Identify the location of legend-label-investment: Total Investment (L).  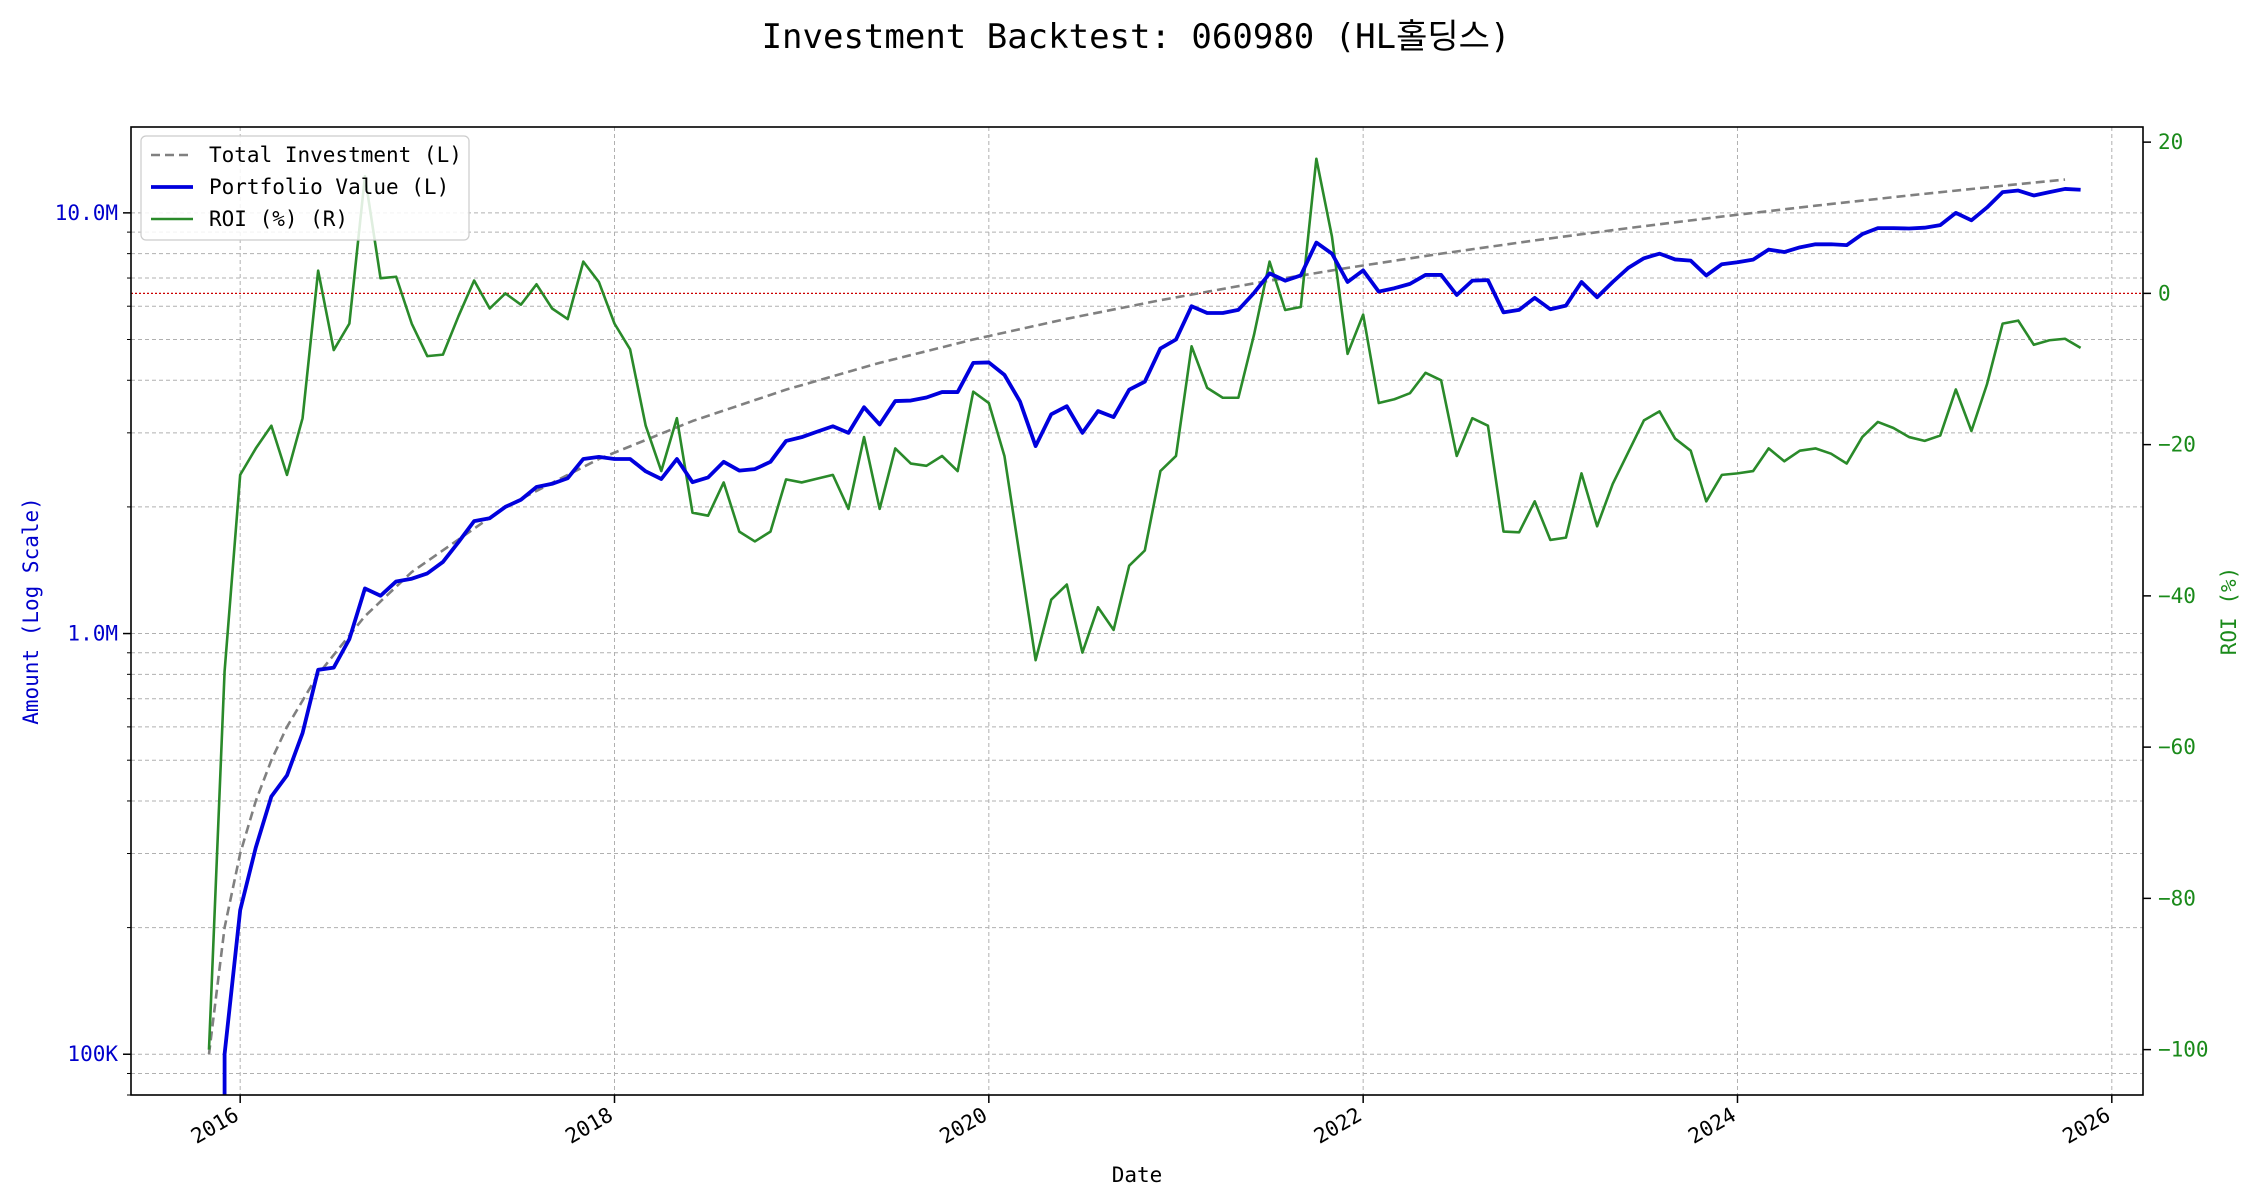
(335, 155).